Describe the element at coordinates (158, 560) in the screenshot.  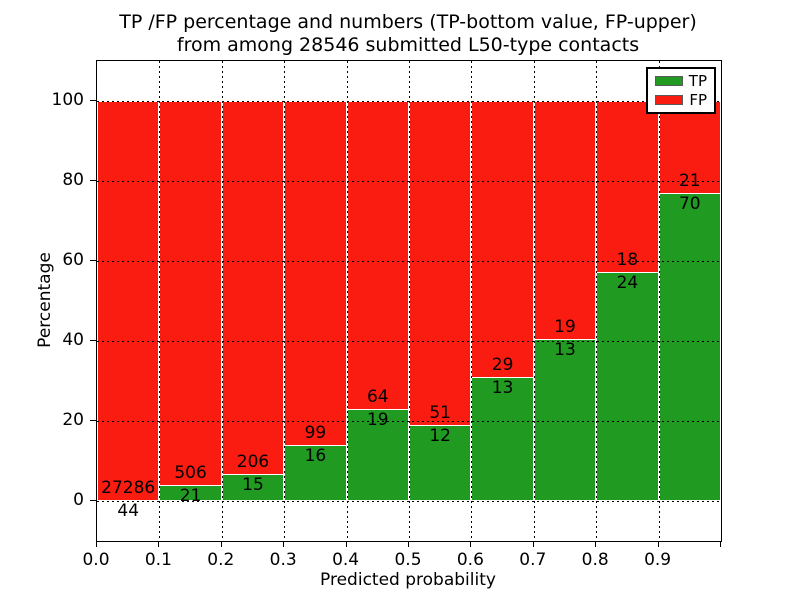
I see `x-tick-label: 0.1` at that location.